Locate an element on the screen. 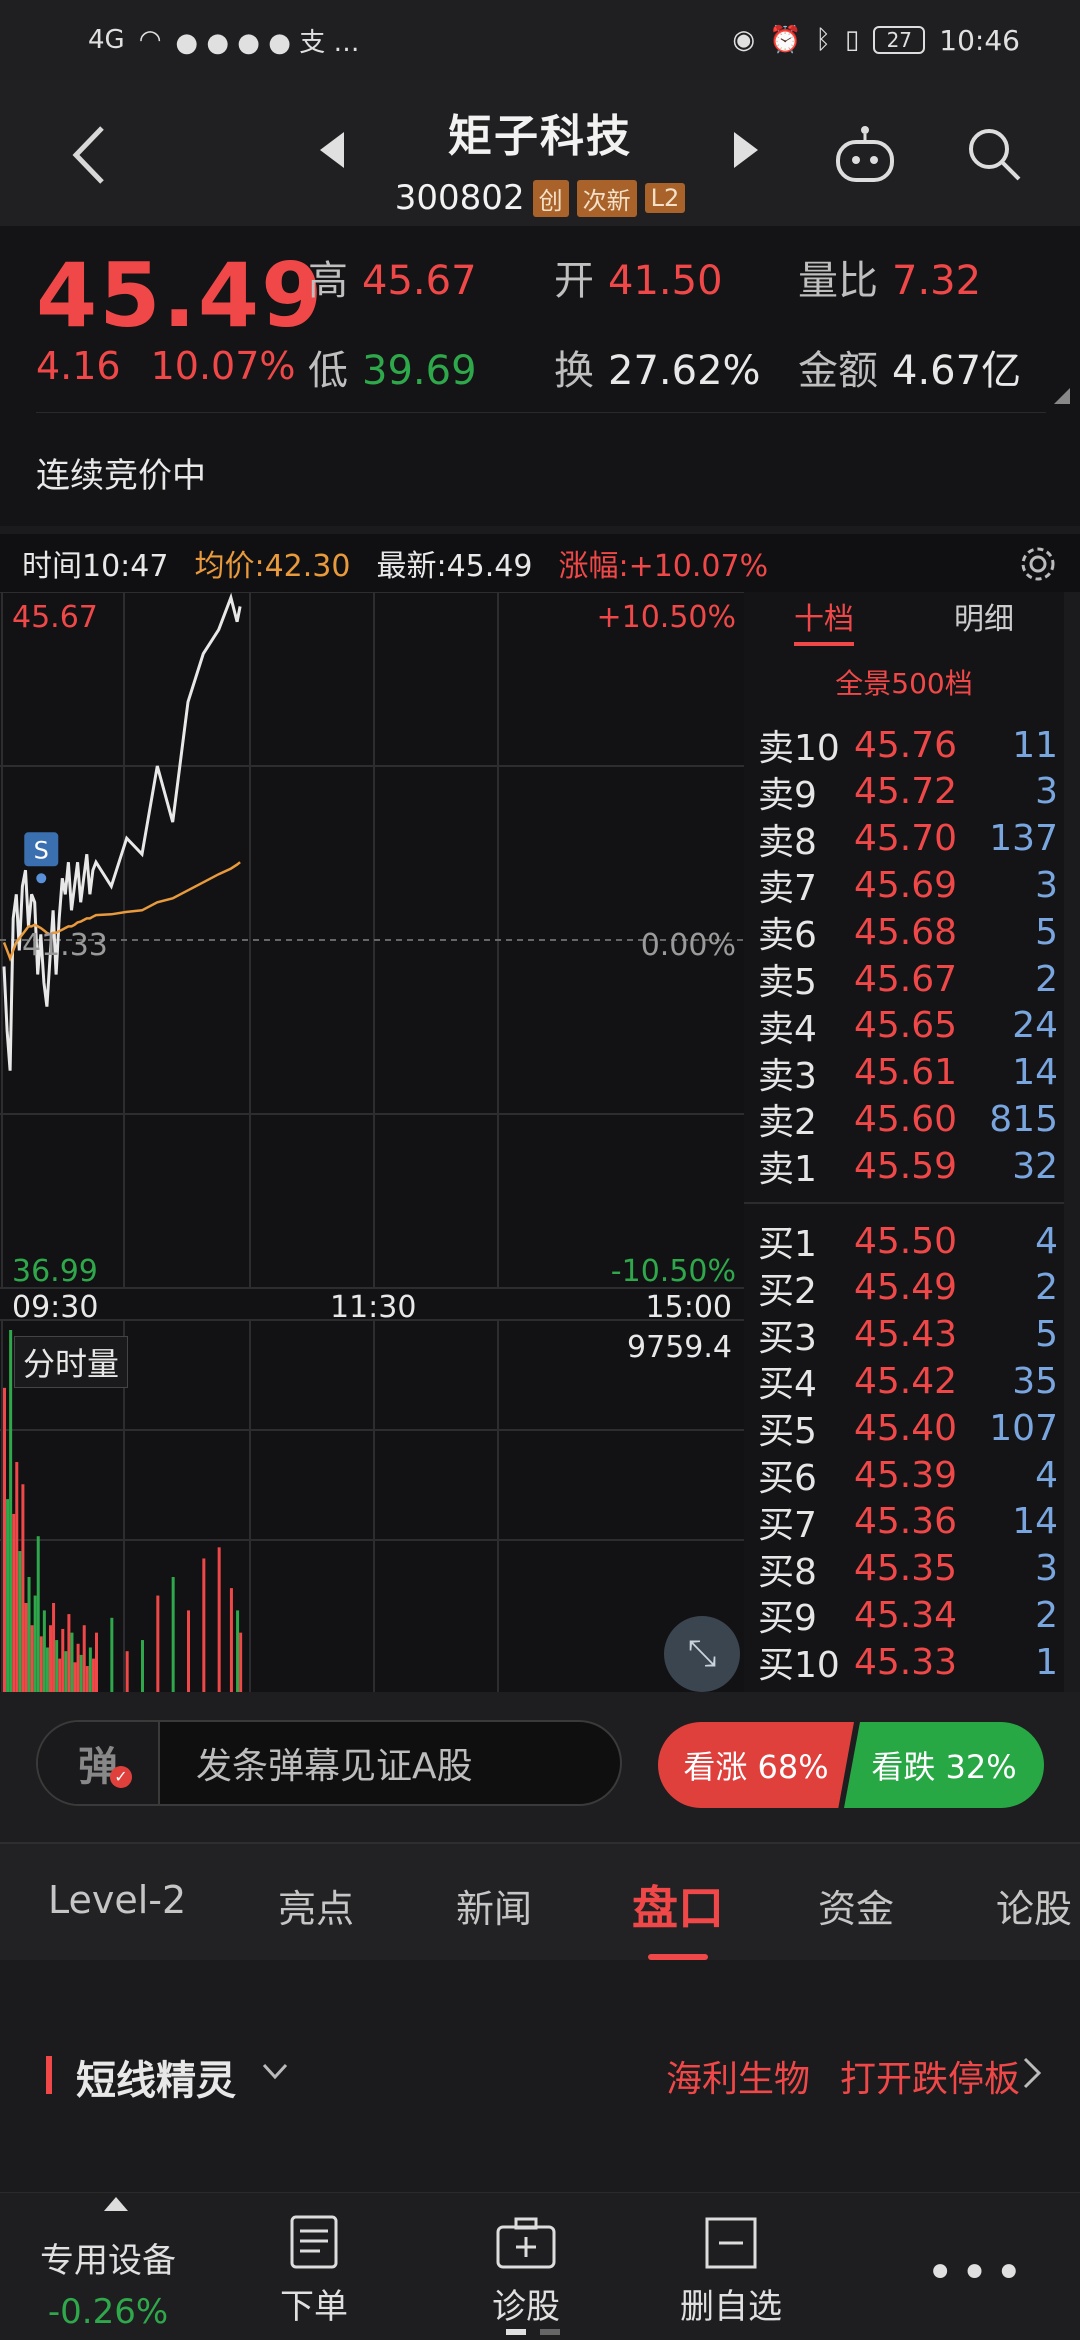 Image resolution: width=1080 pixels, height=2340 pixels. tab-details: 明细 is located at coordinates (984, 619).